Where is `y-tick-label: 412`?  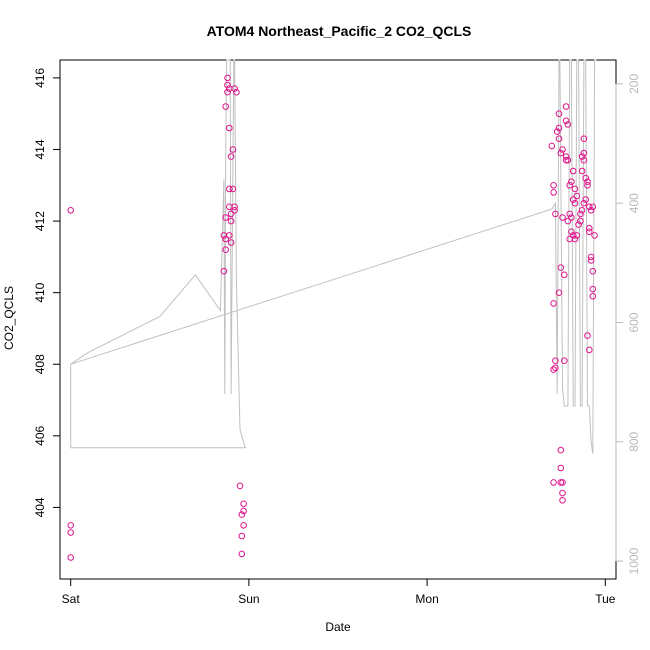
y-tick-label: 412 is located at coordinates (40, 221).